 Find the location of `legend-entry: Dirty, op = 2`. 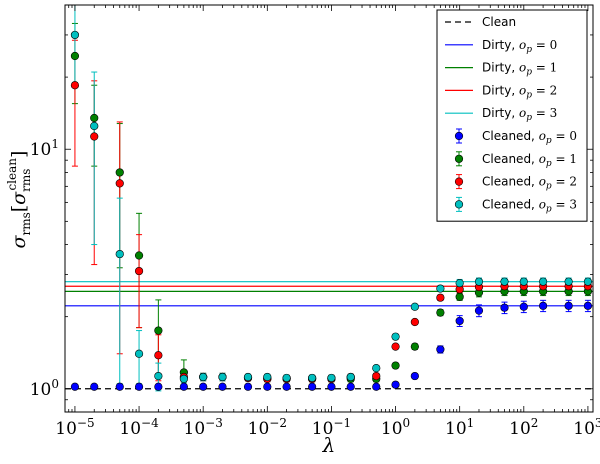

legend-entry: Dirty, op = 2 is located at coordinates (501, 91).